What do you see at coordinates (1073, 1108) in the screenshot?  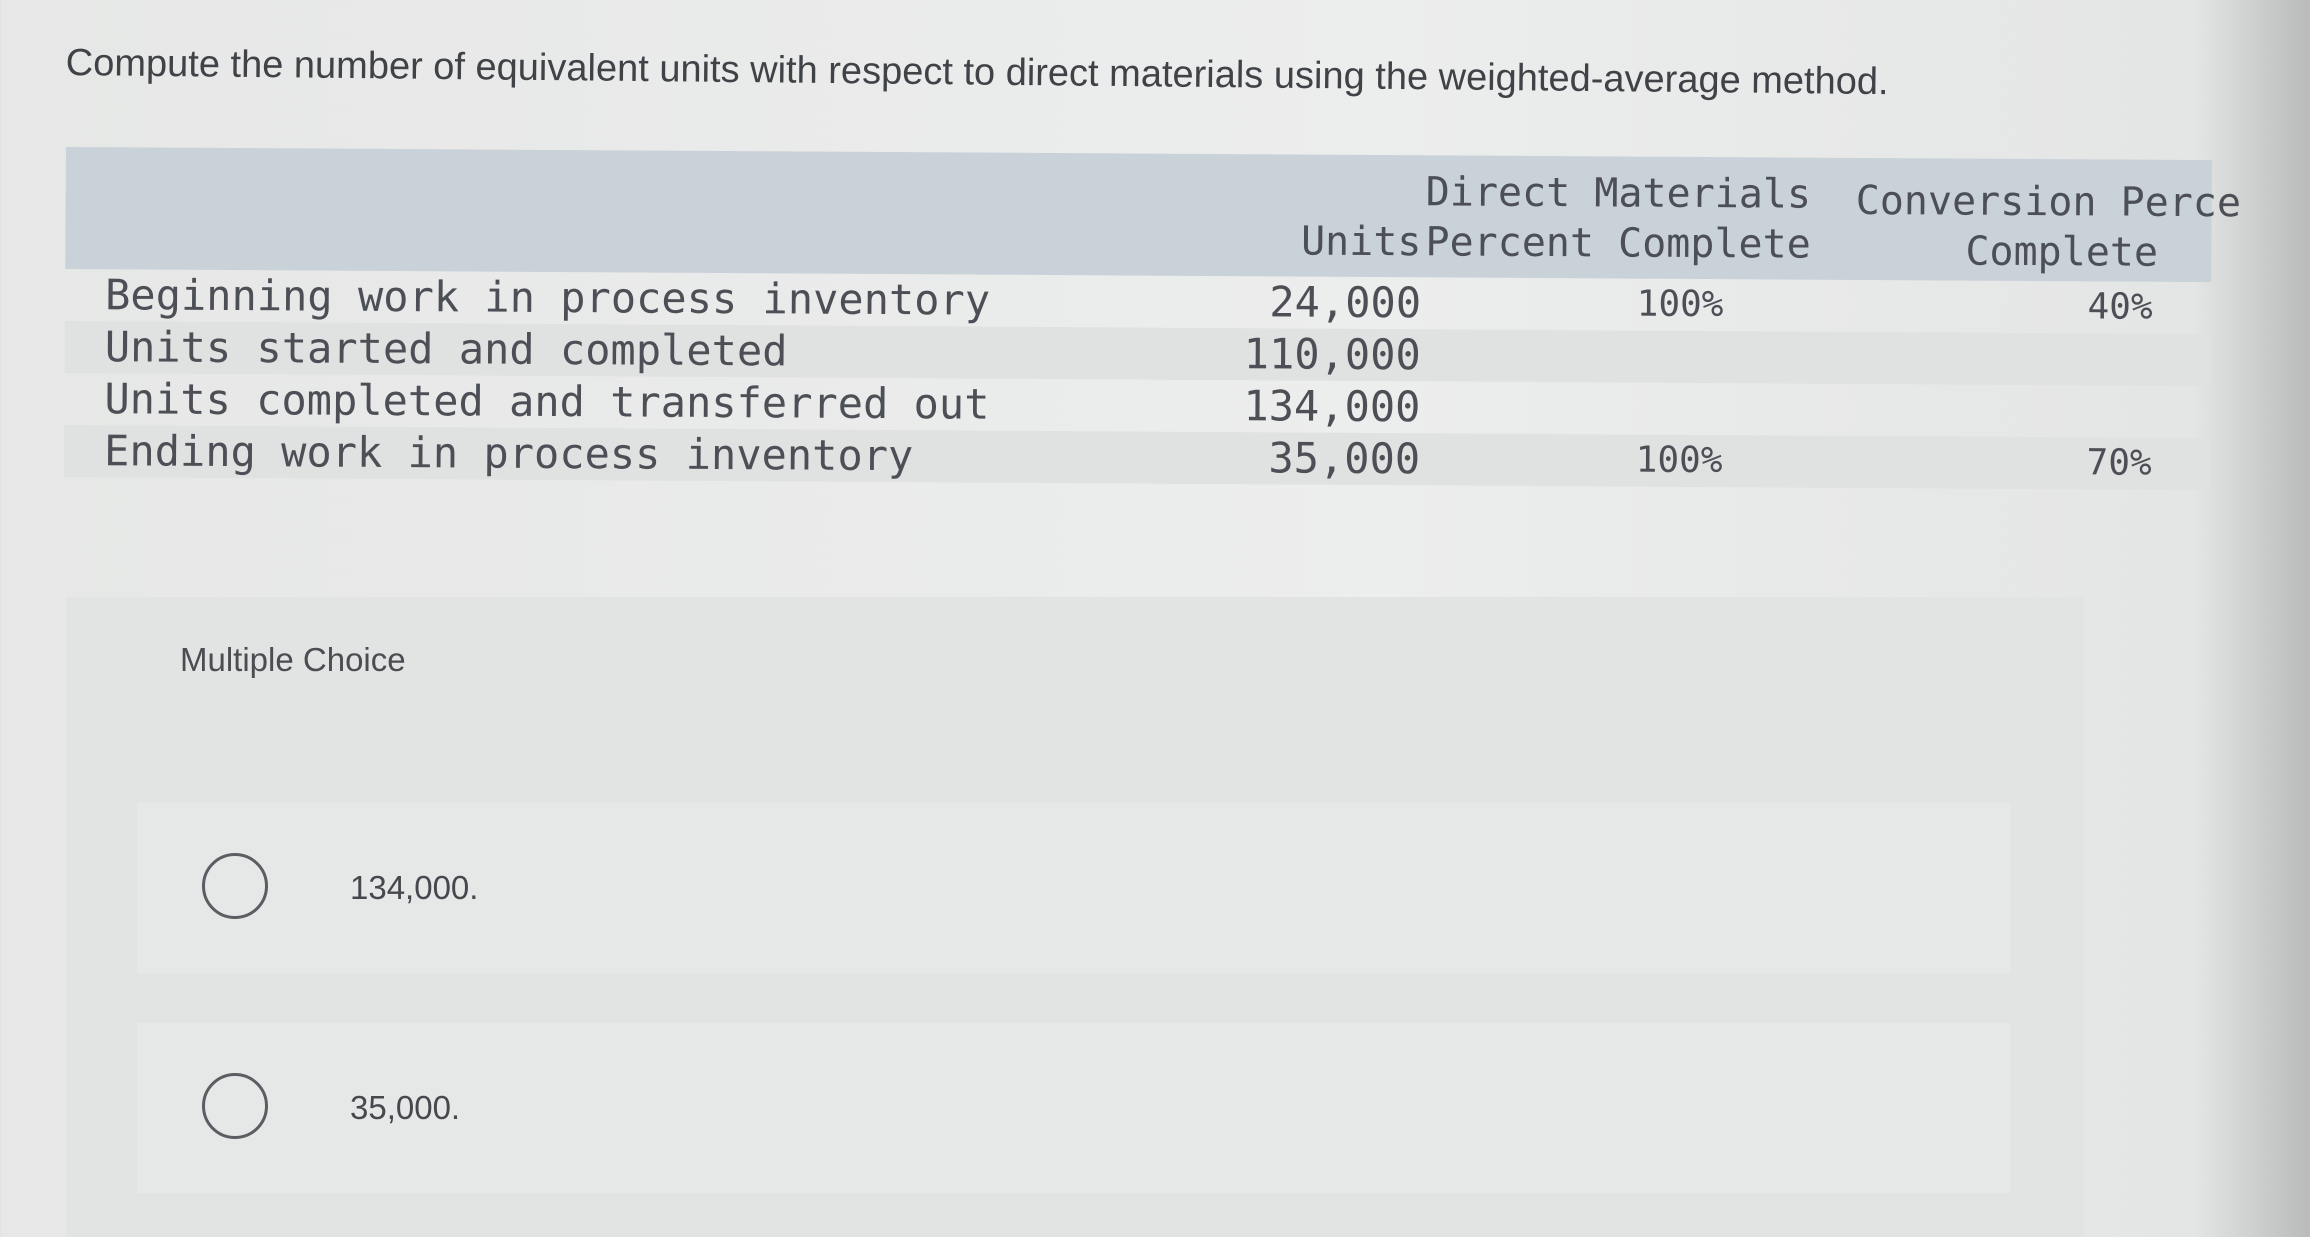 I see `choice-option-2: 35,000.` at bounding box center [1073, 1108].